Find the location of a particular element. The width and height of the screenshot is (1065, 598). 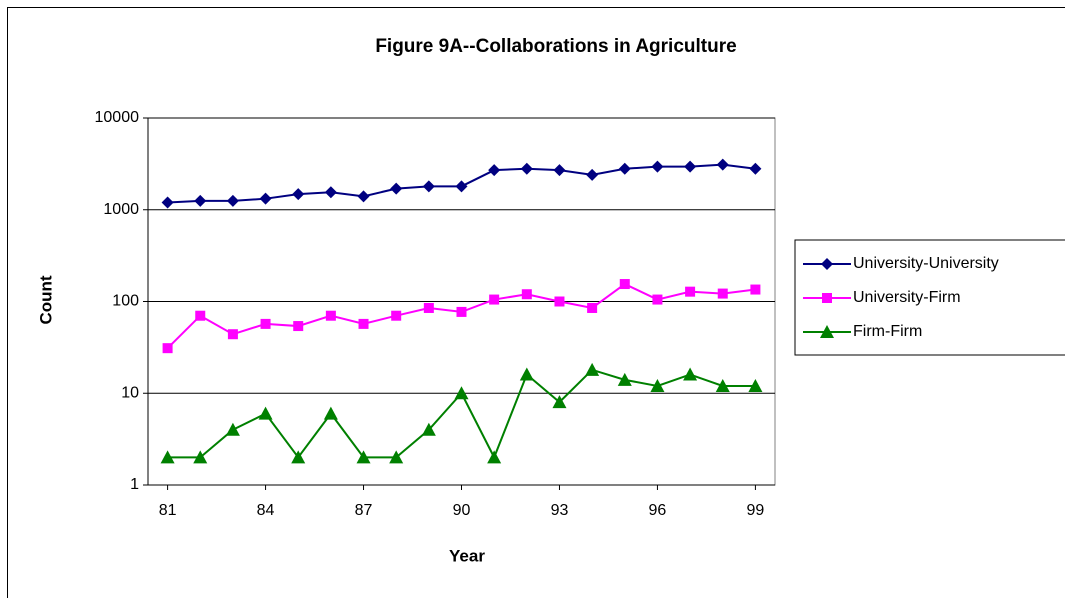

y-axis-title: Count is located at coordinates (45, 299).